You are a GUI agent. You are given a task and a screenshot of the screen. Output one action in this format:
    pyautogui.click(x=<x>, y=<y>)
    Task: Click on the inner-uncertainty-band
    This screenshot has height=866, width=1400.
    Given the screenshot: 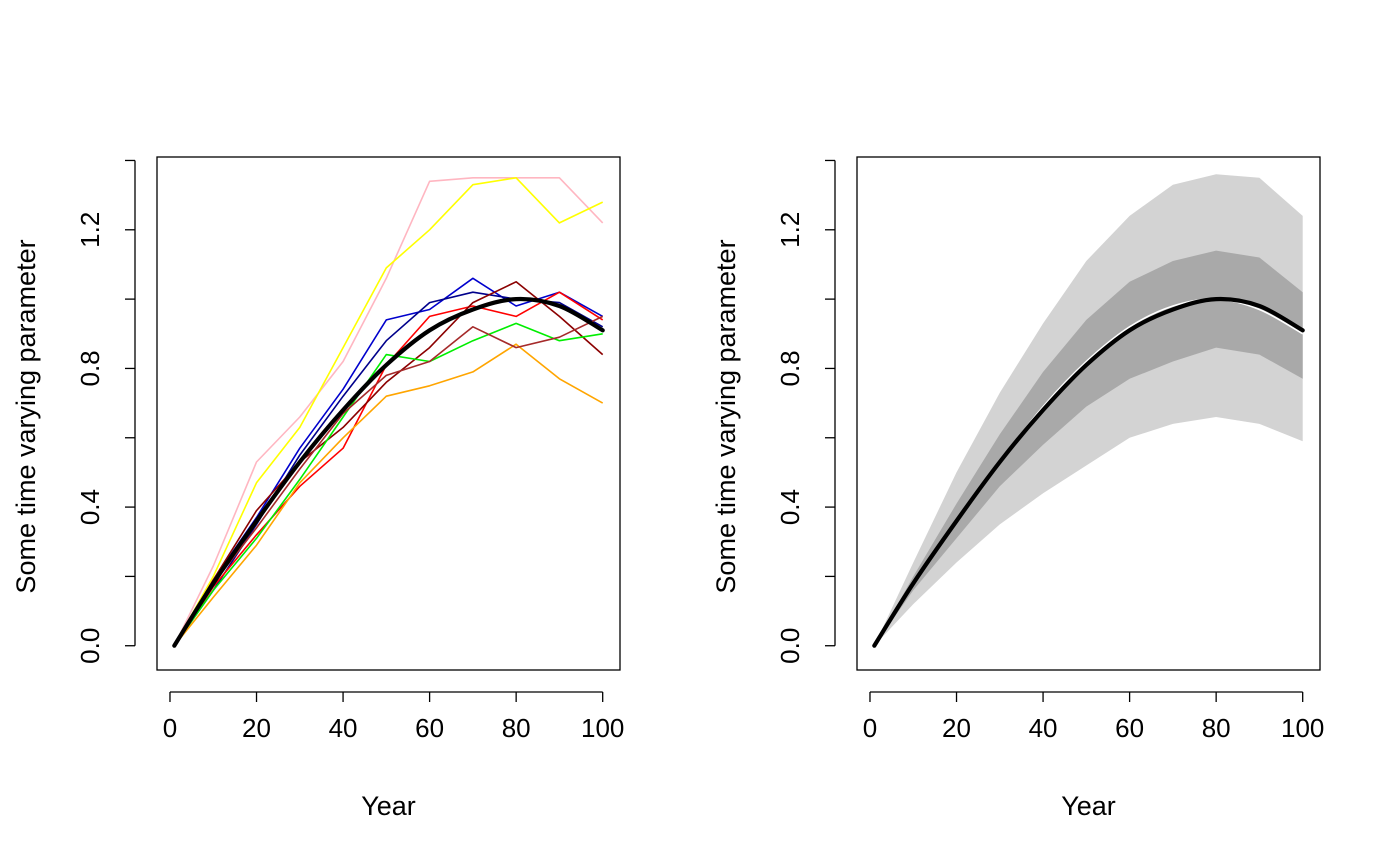 What is the action you would take?
    pyautogui.click(x=1088, y=448)
    